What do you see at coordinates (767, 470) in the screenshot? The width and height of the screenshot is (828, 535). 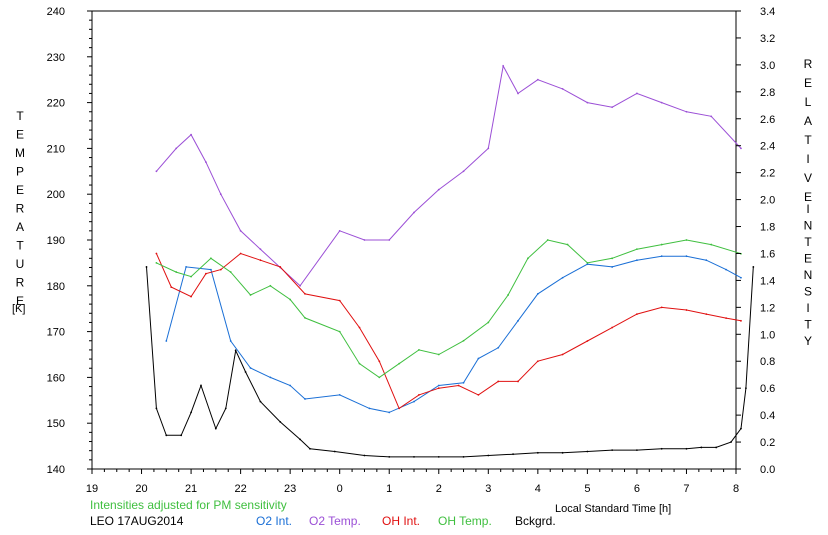 I see `y-right-tick-label: 0.0` at bounding box center [767, 470].